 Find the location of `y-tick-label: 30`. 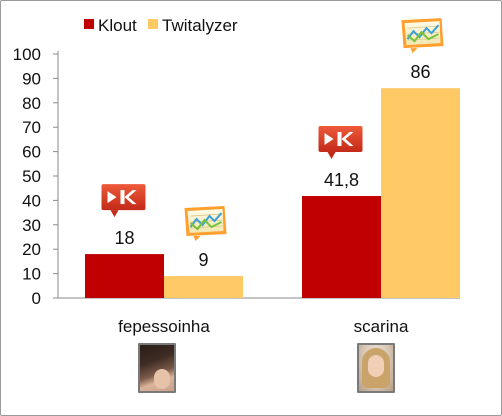

y-tick-label: 30 is located at coordinates (31, 225).